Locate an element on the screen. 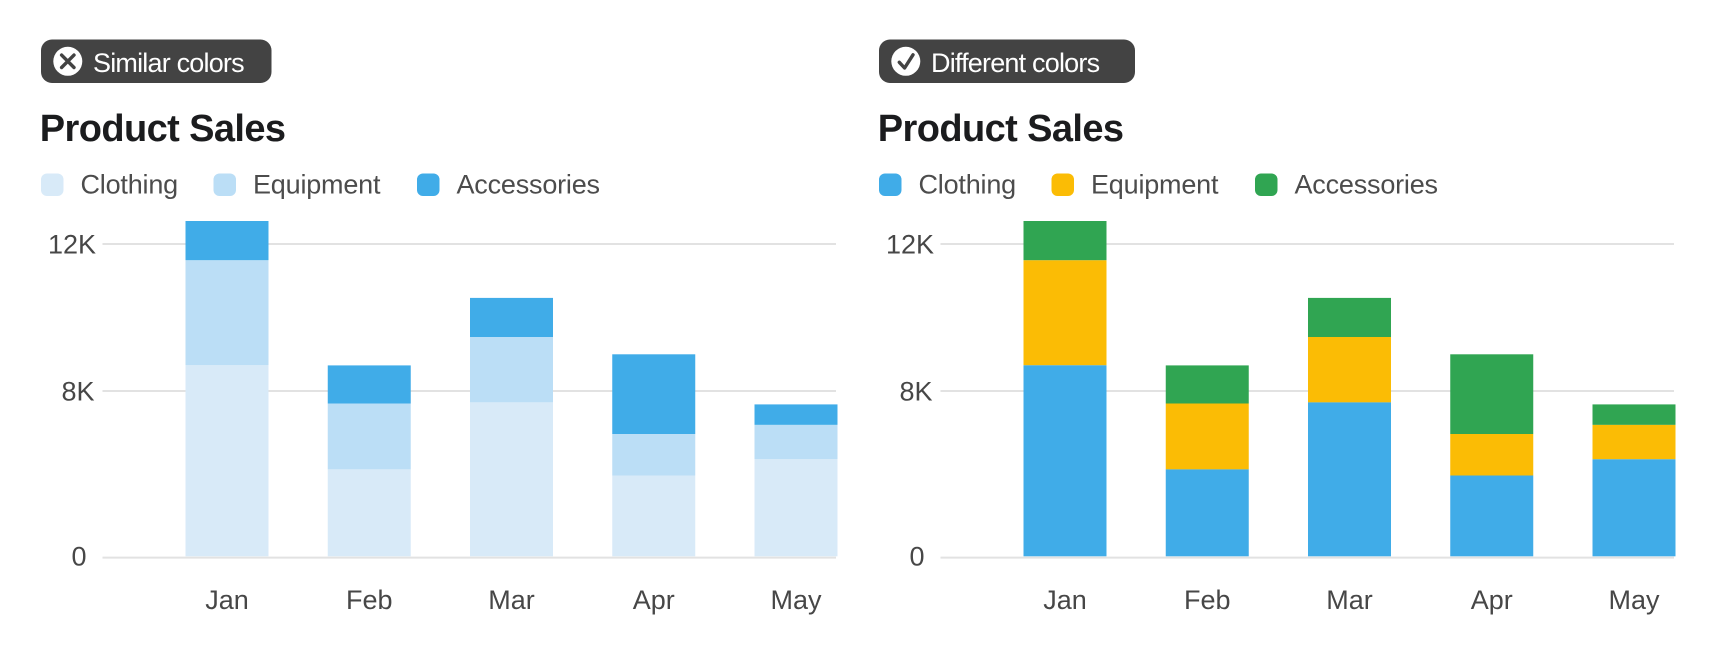  svg-text: Different colors is located at coordinates (1015, 63).